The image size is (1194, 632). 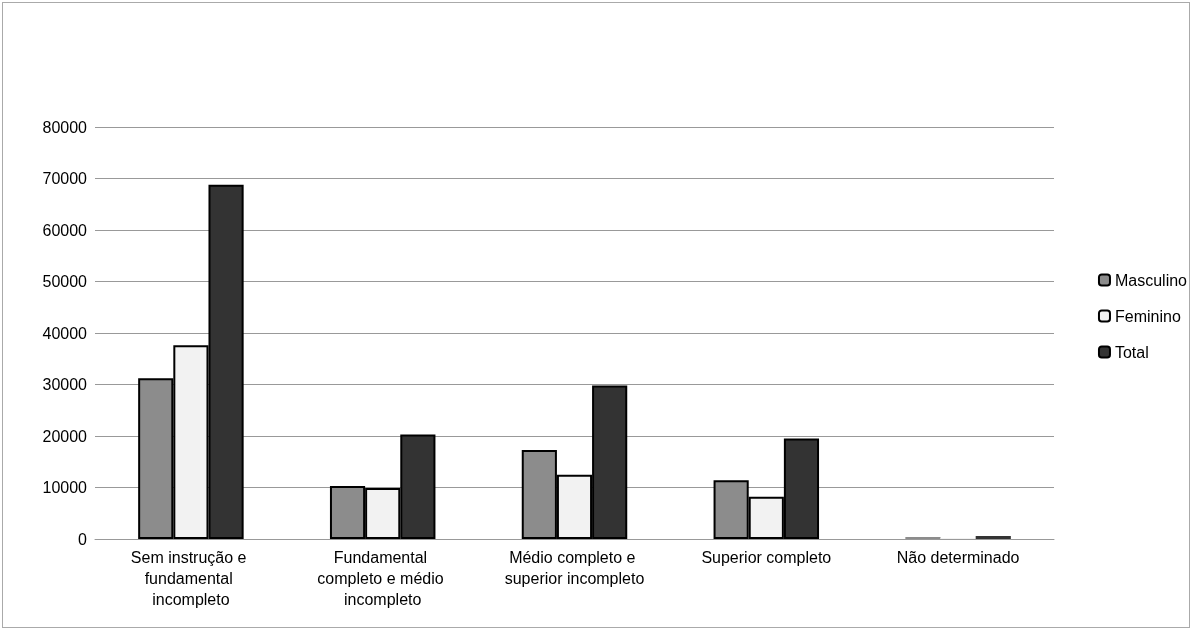 I want to click on y-tick-label: 60000, so click(x=65, y=230).